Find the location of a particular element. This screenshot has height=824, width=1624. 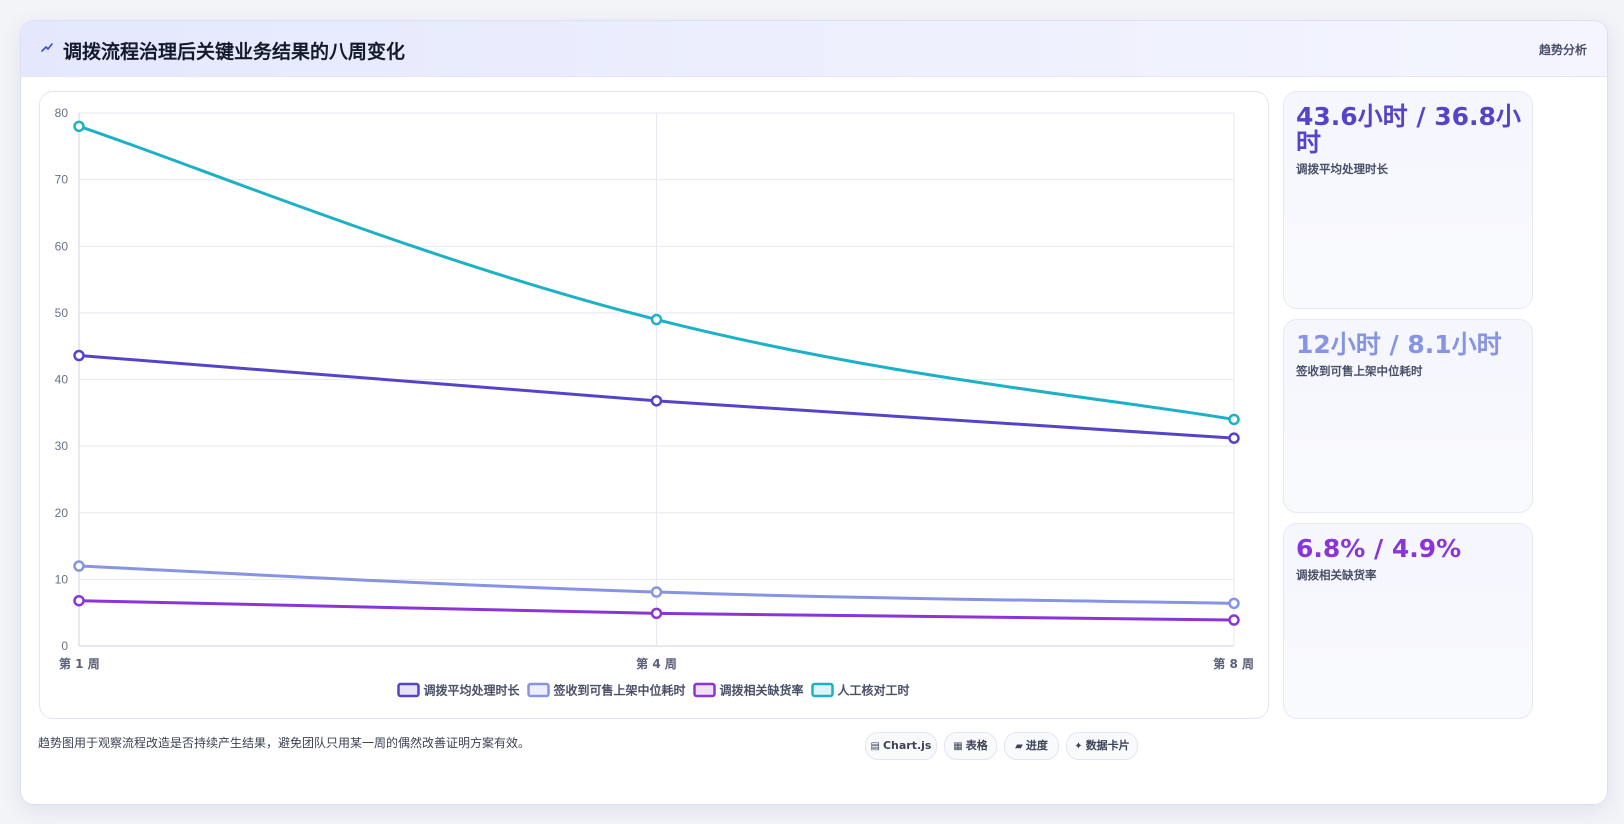

stat-label: 签收到可售上架中位耗时 is located at coordinates (1359, 371).